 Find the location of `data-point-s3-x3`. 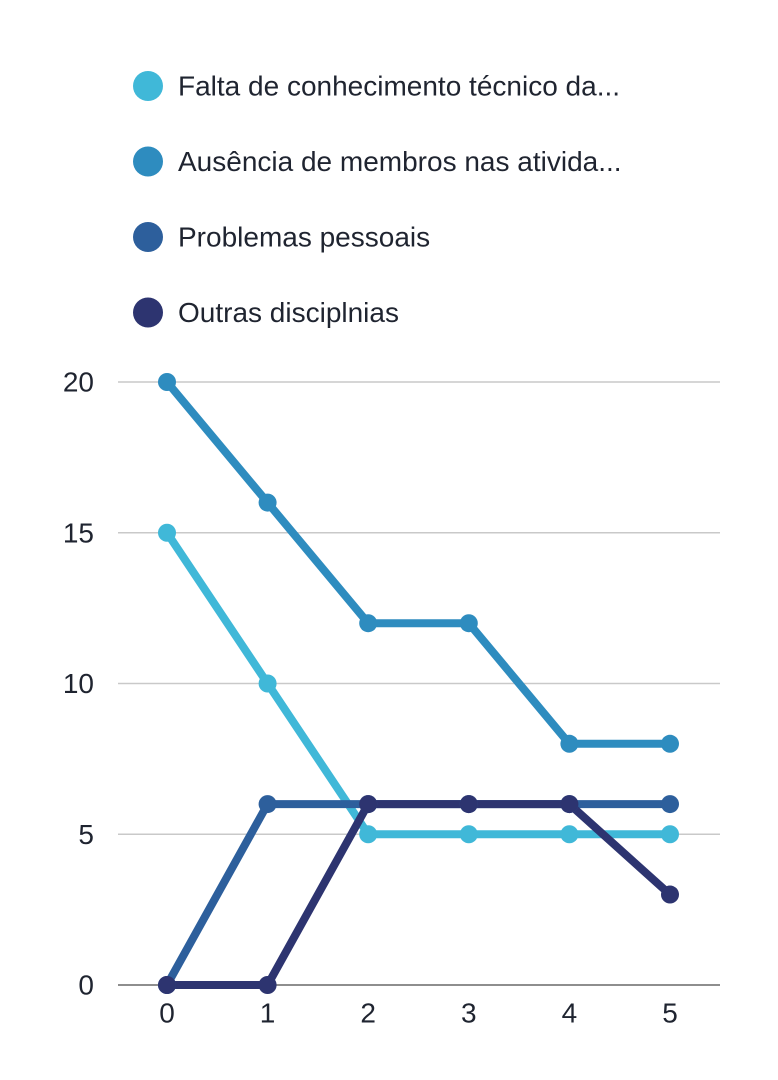

data-point-s3-x3 is located at coordinates (468, 804).